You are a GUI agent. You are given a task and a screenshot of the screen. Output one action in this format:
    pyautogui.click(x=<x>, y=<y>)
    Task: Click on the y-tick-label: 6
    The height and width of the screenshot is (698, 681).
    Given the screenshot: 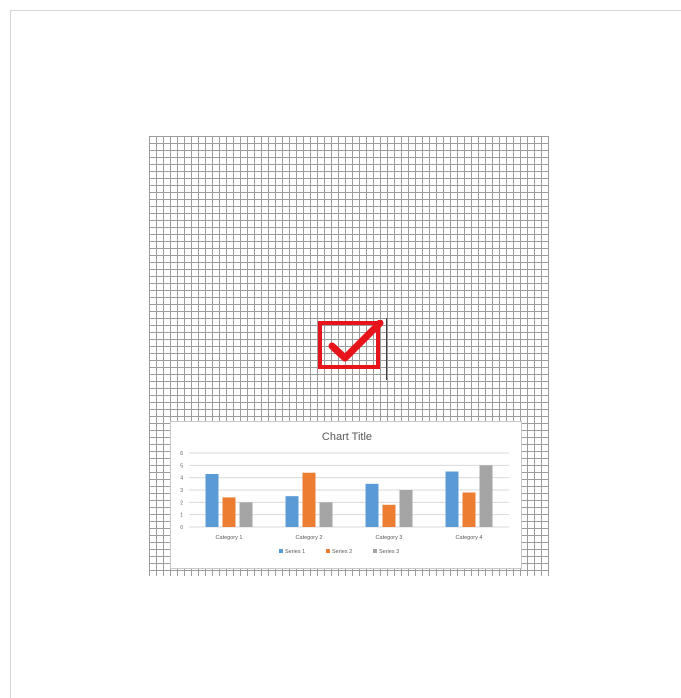 What is the action you would take?
    pyautogui.click(x=181, y=454)
    